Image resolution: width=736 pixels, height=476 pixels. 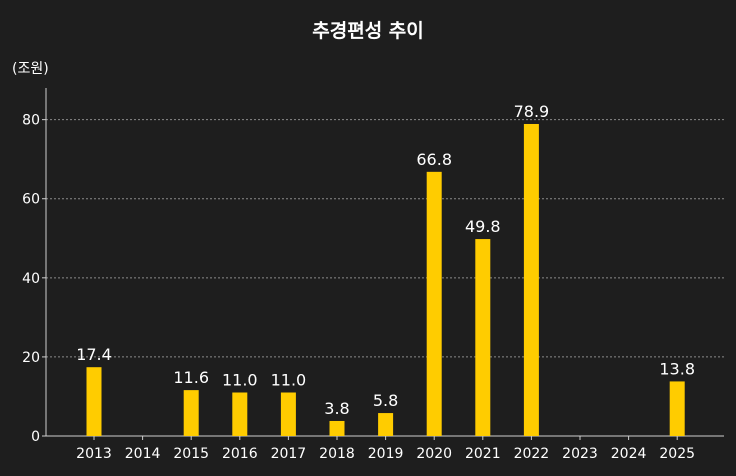 What do you see at coordinates (580, 454) in the screenshot?
I see `x-tick-label: 2023` at bounding box center [580, 454].